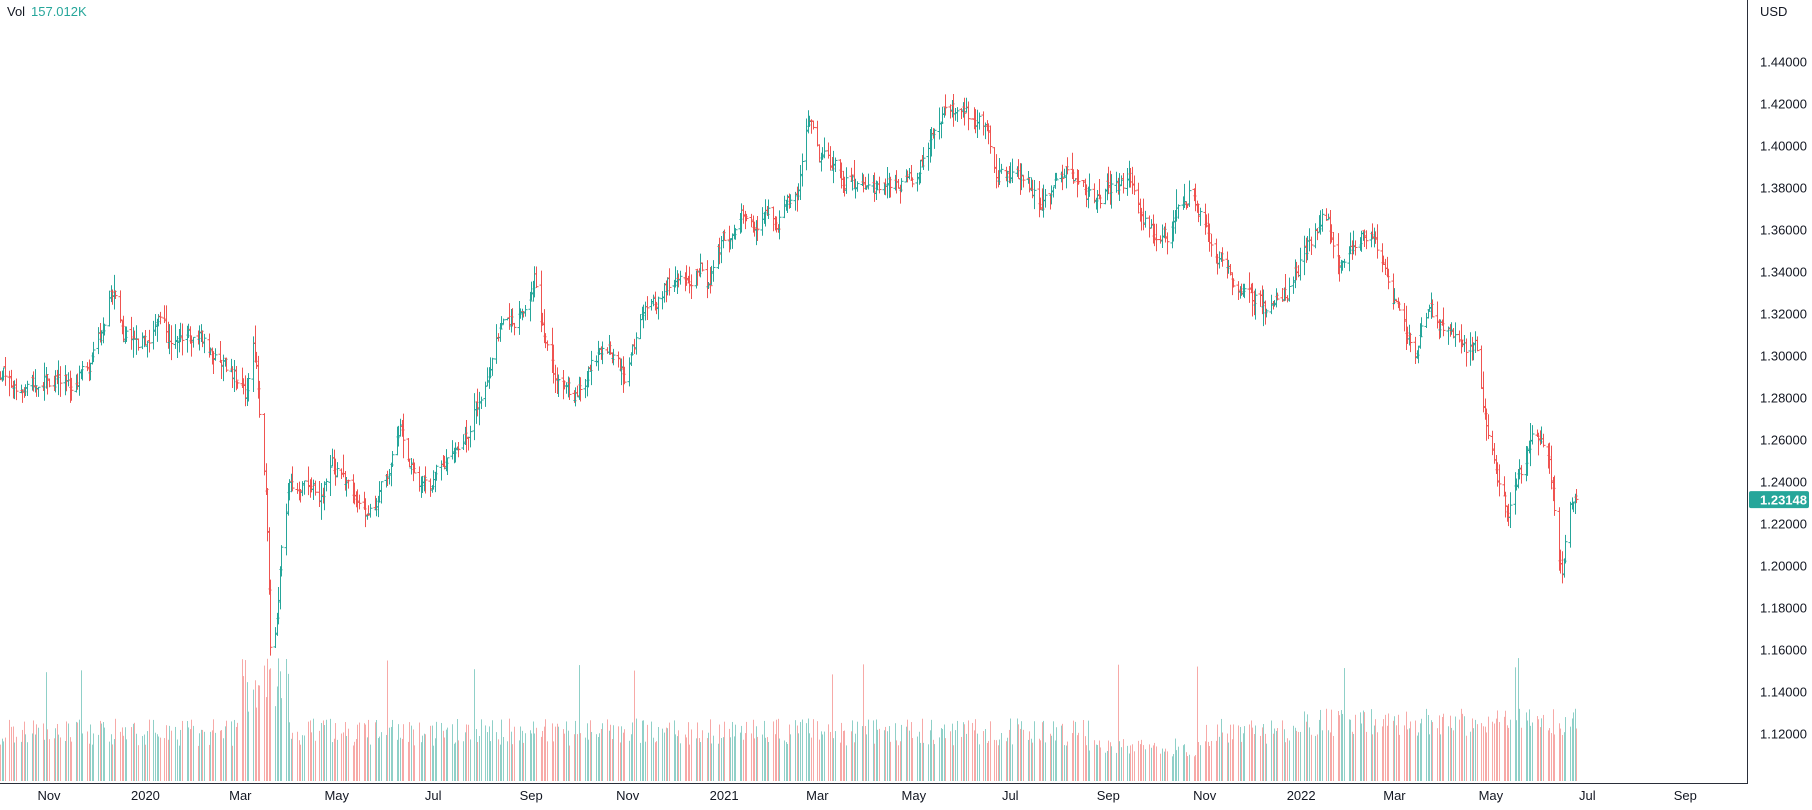 The height and width of the screenshot is (810, 1812). Describe the element at coordinates (1783, 608) in the screenshot. I see `price-tick-label: 1.18000` at that location.